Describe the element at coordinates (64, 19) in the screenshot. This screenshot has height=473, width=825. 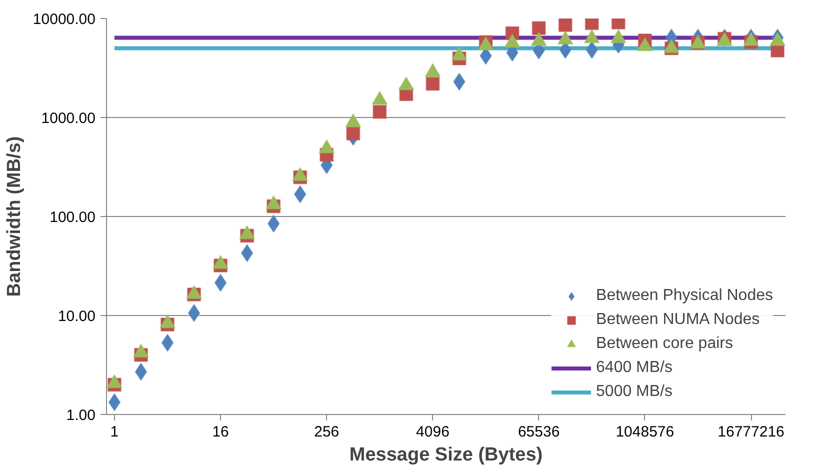
I see `y-tick-label: 10000.00` at that location.